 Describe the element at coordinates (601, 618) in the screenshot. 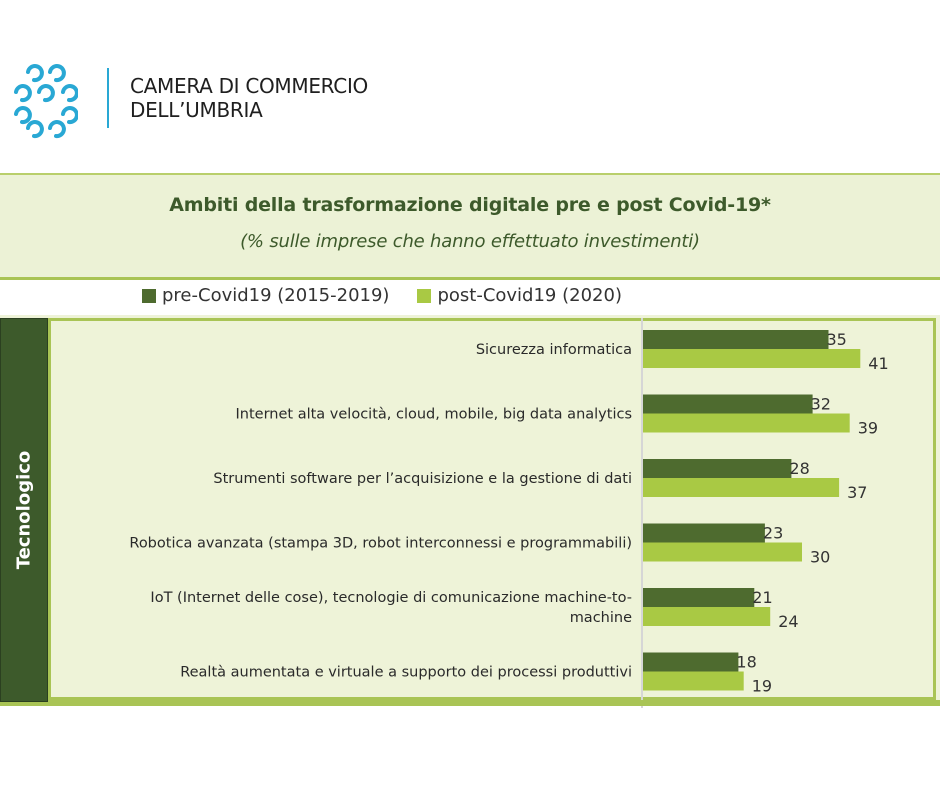

I see `category-label: machine` at that location.